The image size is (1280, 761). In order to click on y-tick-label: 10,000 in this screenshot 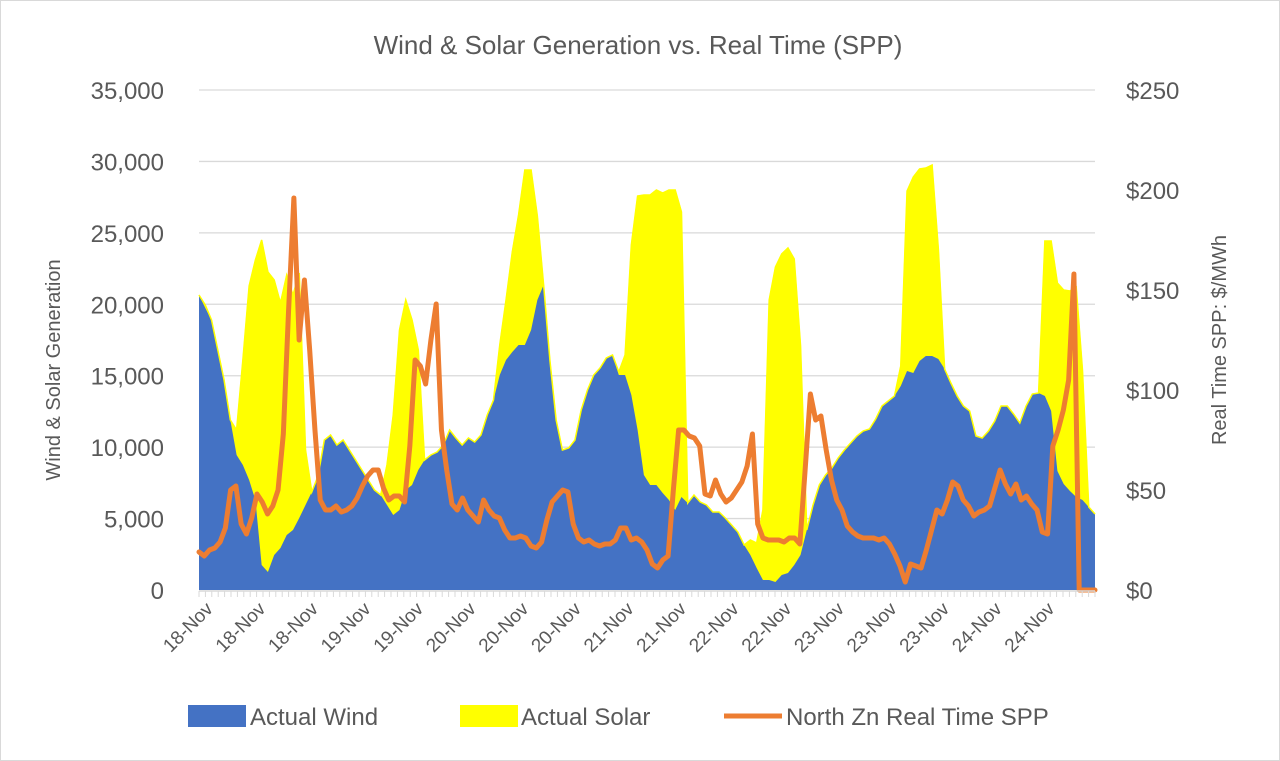, I will do `click(127, 448)`.